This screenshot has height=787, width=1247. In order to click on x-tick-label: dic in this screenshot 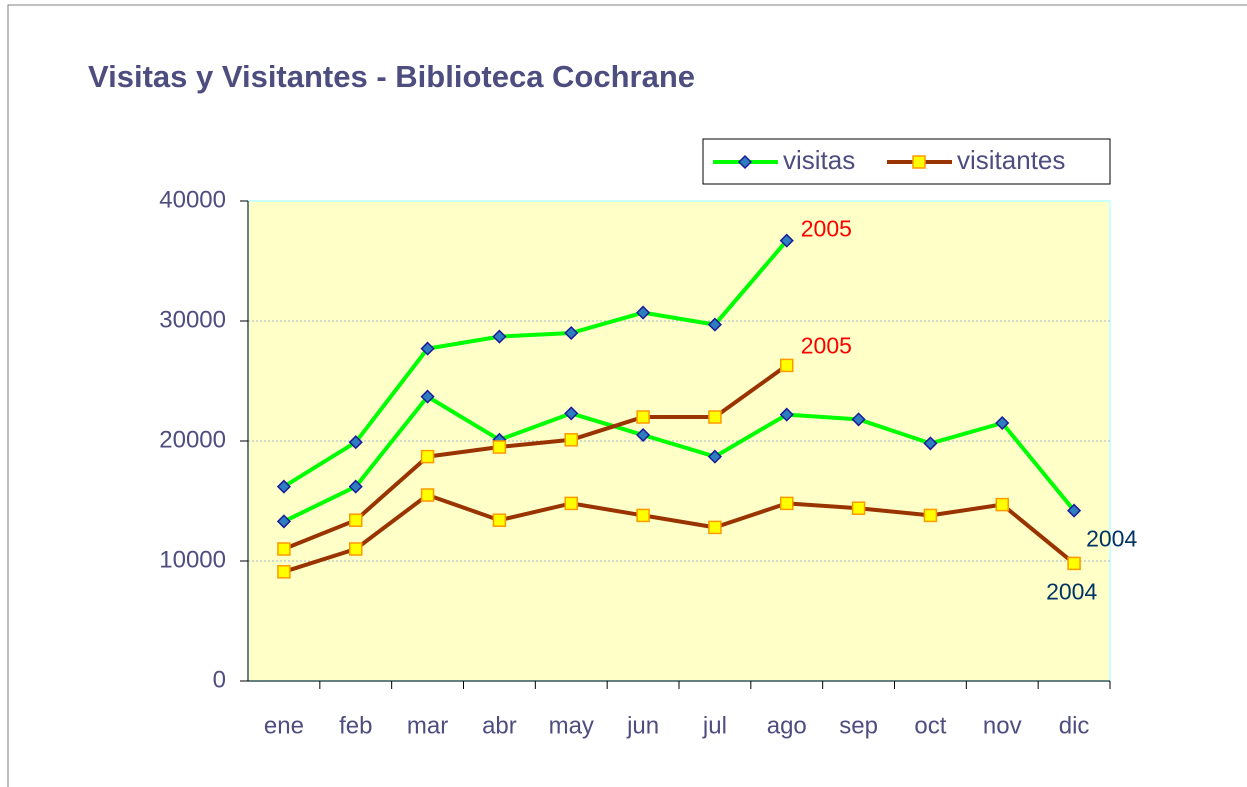, I will do `click(1074, 725)`.